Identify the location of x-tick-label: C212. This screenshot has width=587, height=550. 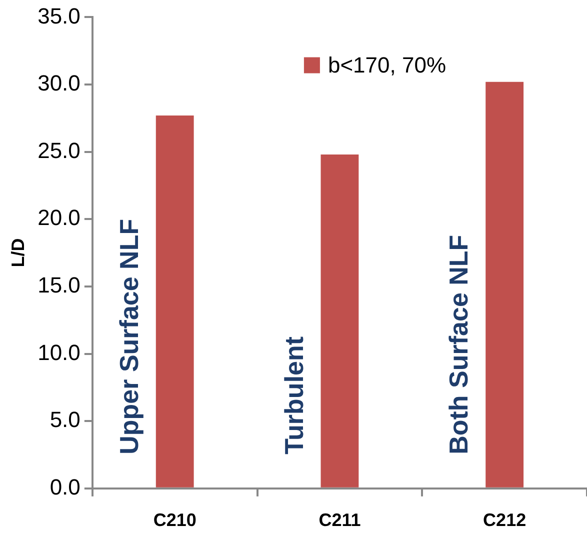
(504, 520).